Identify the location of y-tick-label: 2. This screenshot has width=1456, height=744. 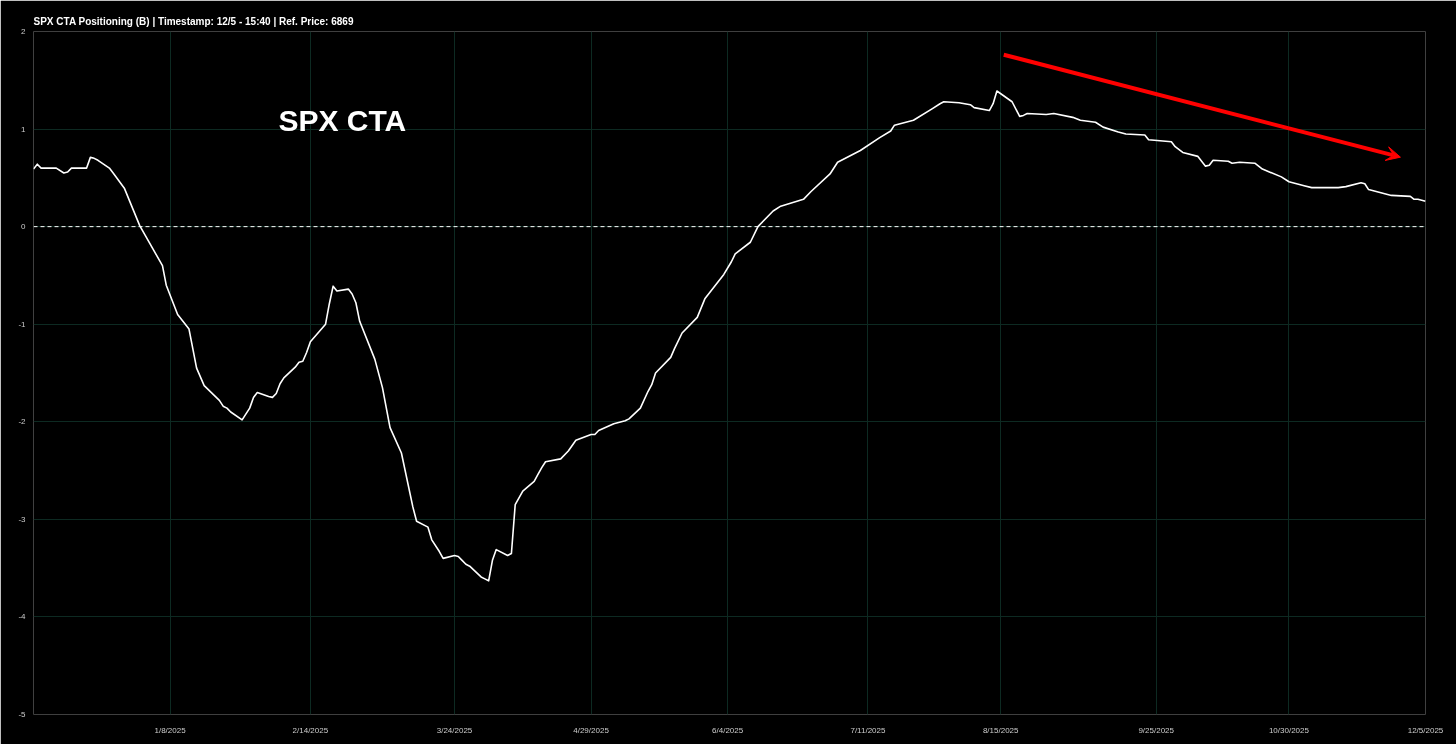
(24, 31).